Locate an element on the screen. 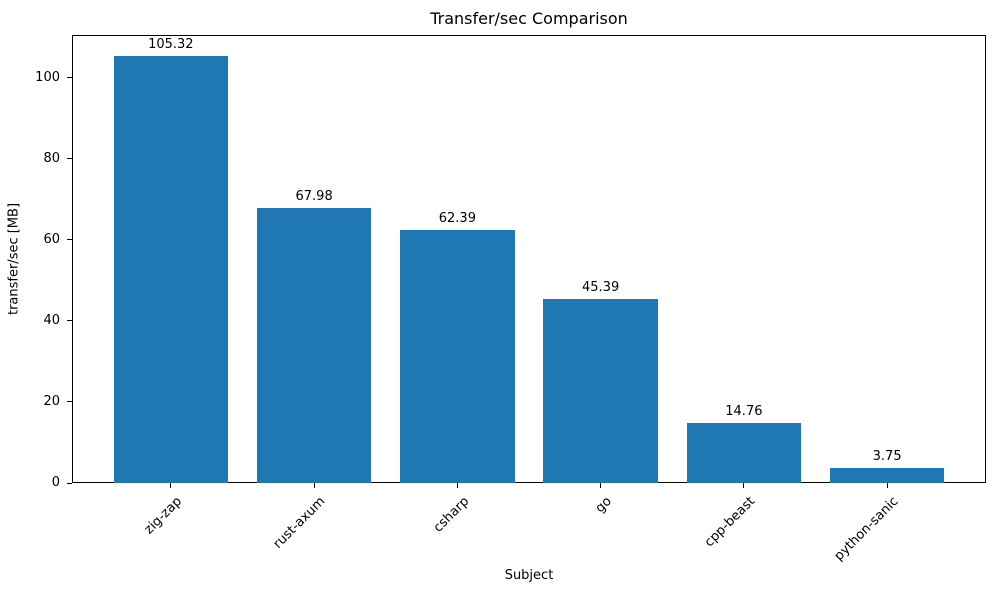 This screenshot has height=600, width=1000. bar-cpp-beast is located at coordinates (744, 453).